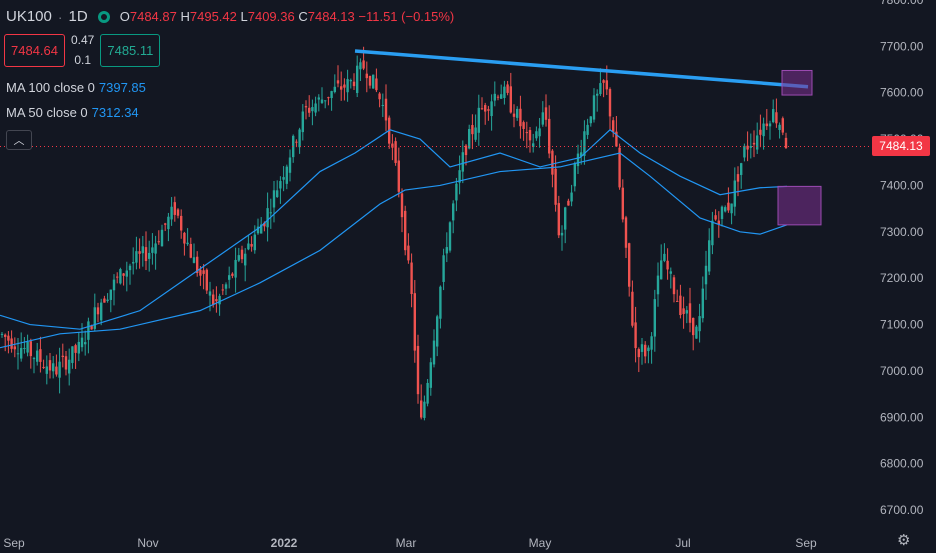 The height and width of the screenshot is (553, 936). Describe the element at coordinates (406, 543) in the screenshot. I see `x-tick-label: Mar` at that location.